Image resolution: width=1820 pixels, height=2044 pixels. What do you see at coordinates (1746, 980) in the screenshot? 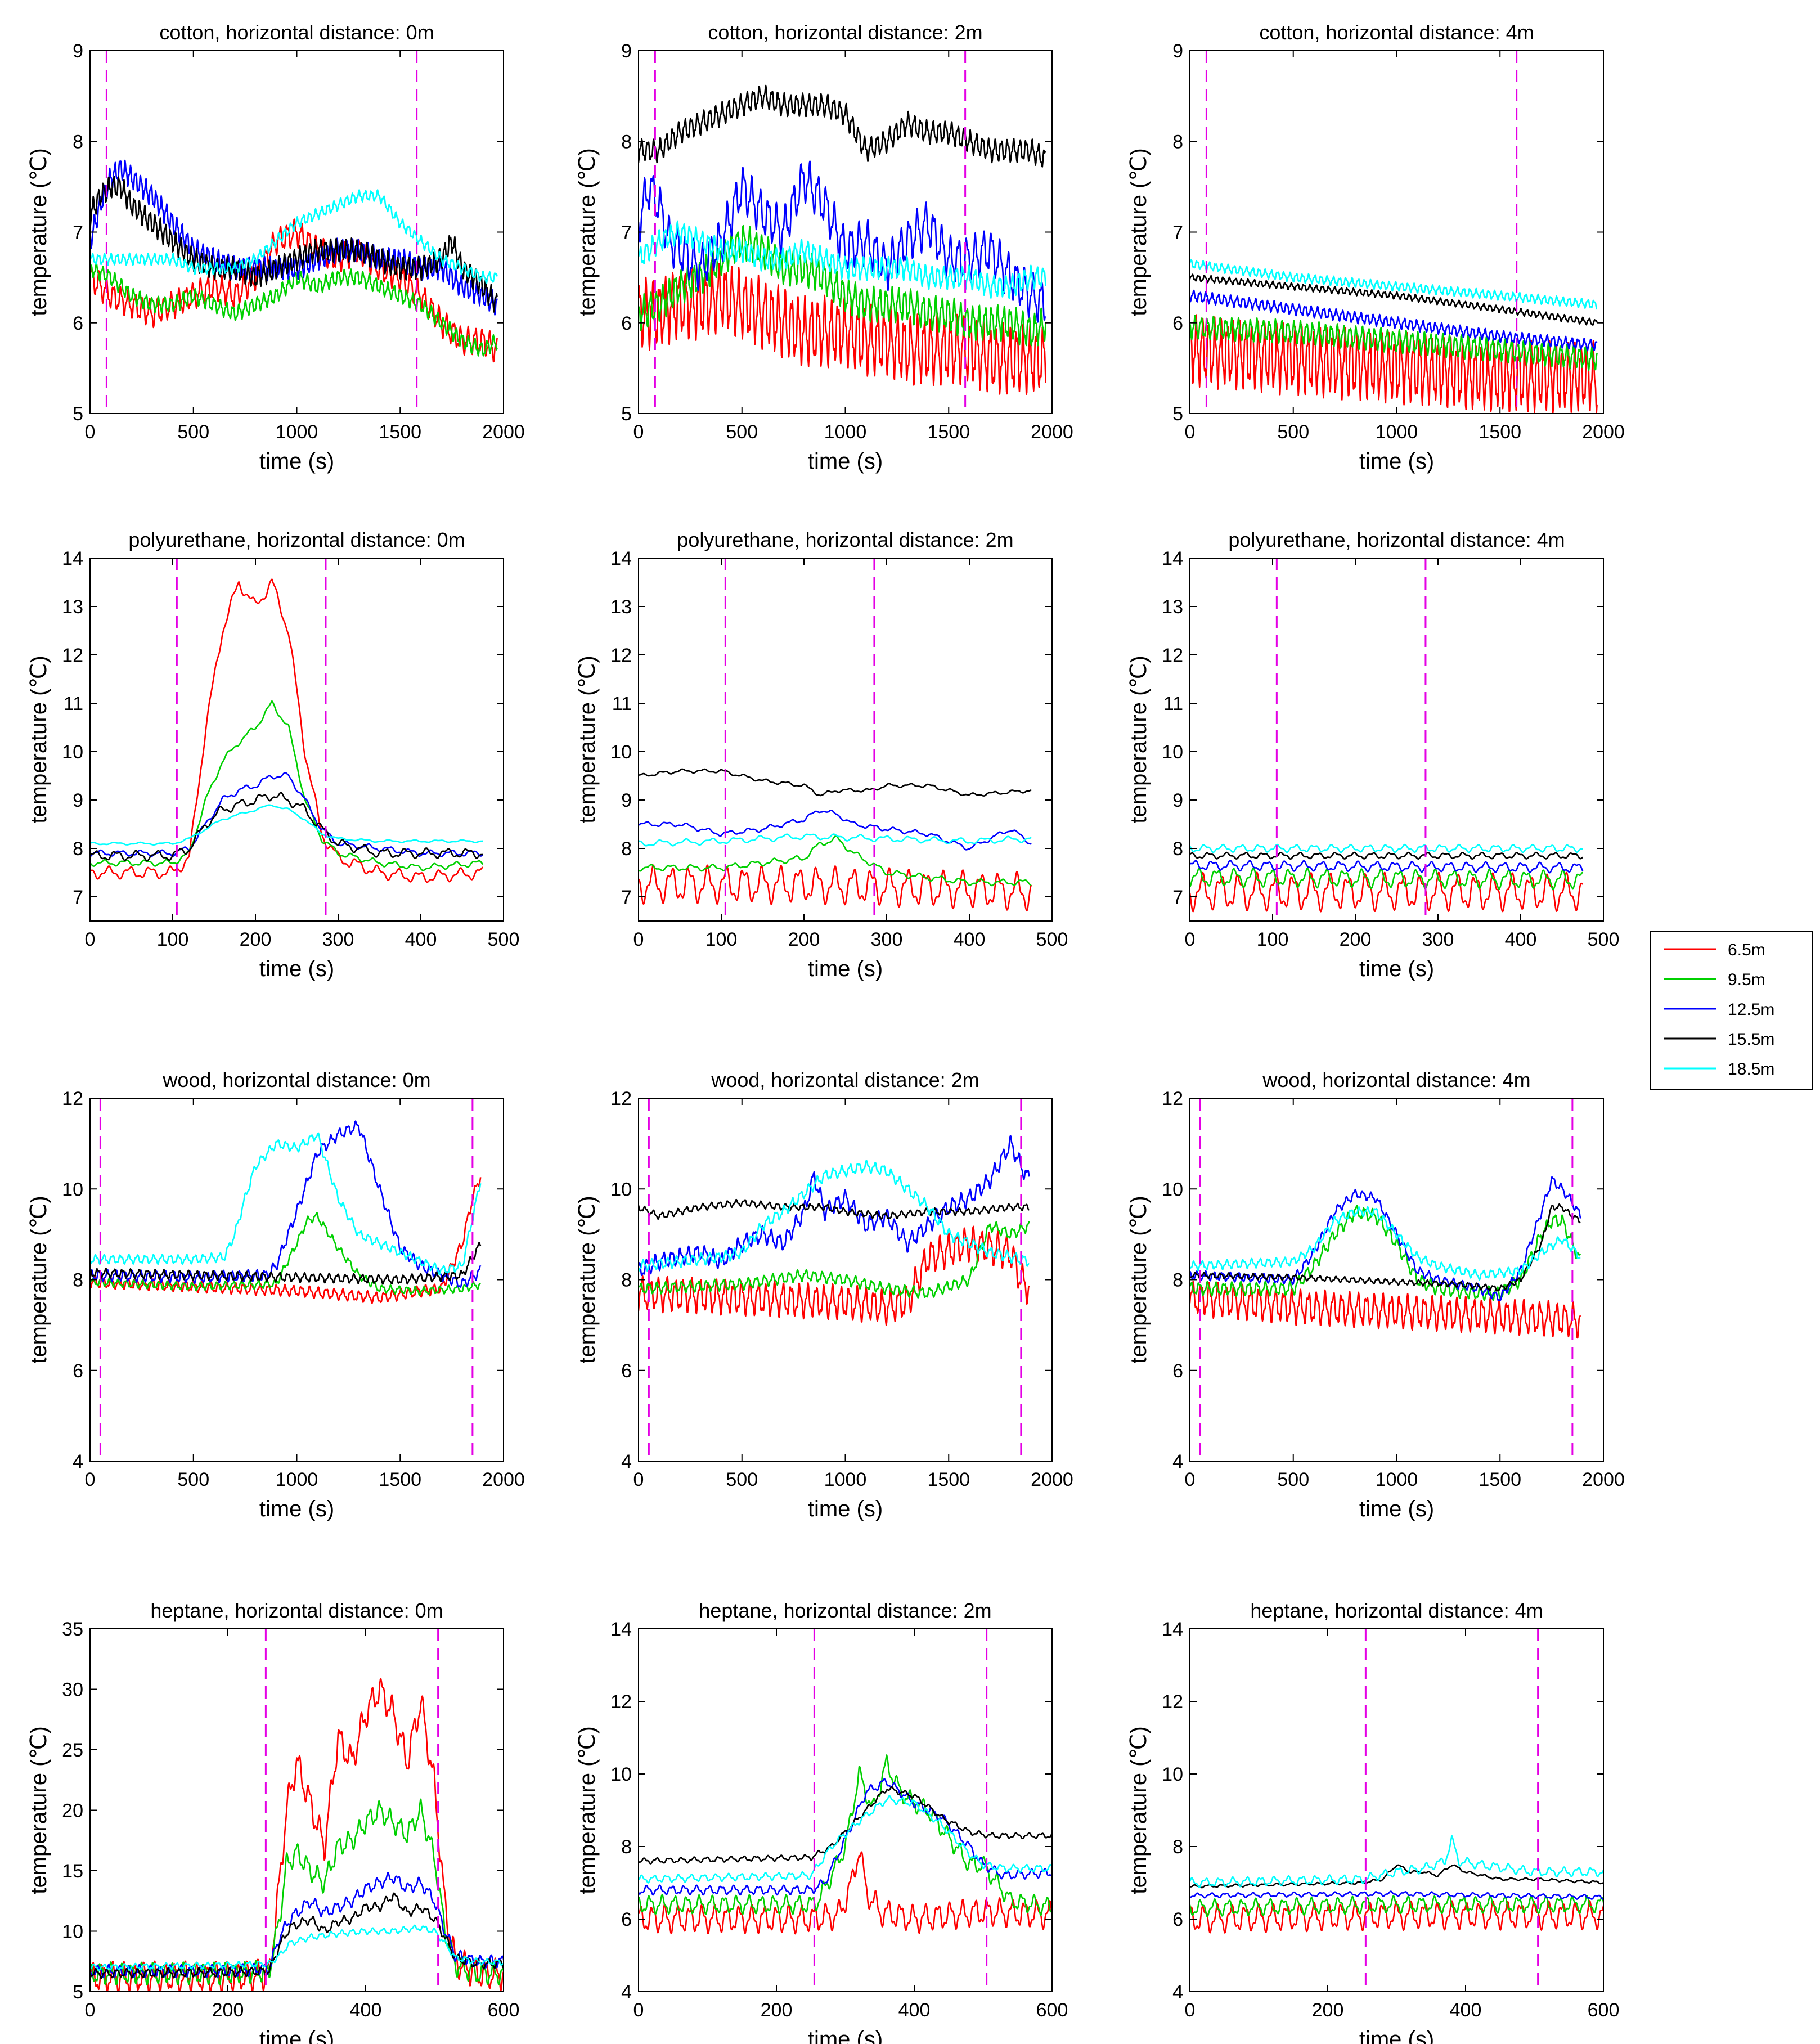
I see `legend-label: 9.5m` at bounding box center [1746, 980].